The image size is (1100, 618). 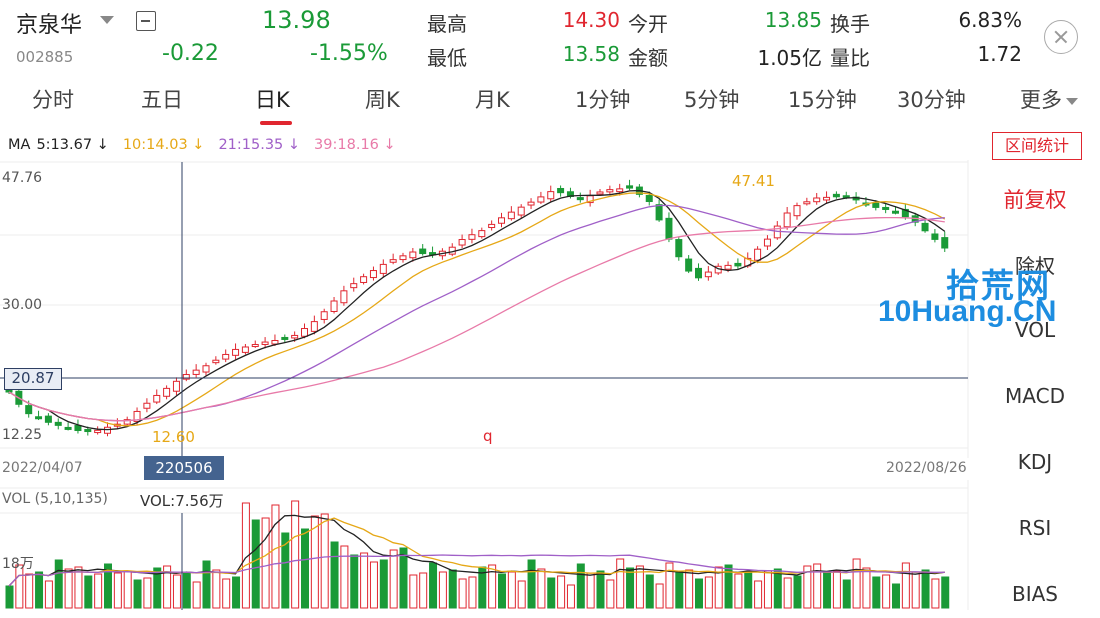 I want to click on volume-value: VOL:7.56万, so click(x=182, y=501).